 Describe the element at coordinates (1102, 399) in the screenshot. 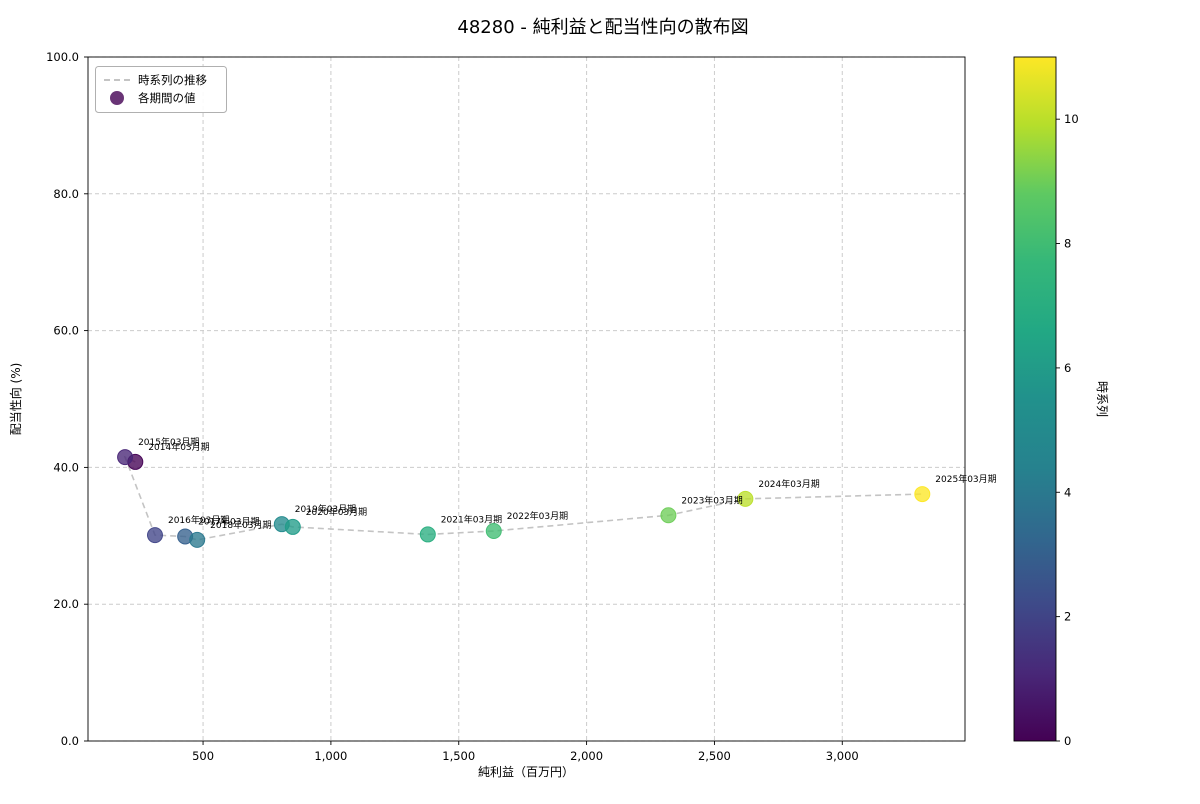

I see `colorbar-axis-label: 時系列` at that location.